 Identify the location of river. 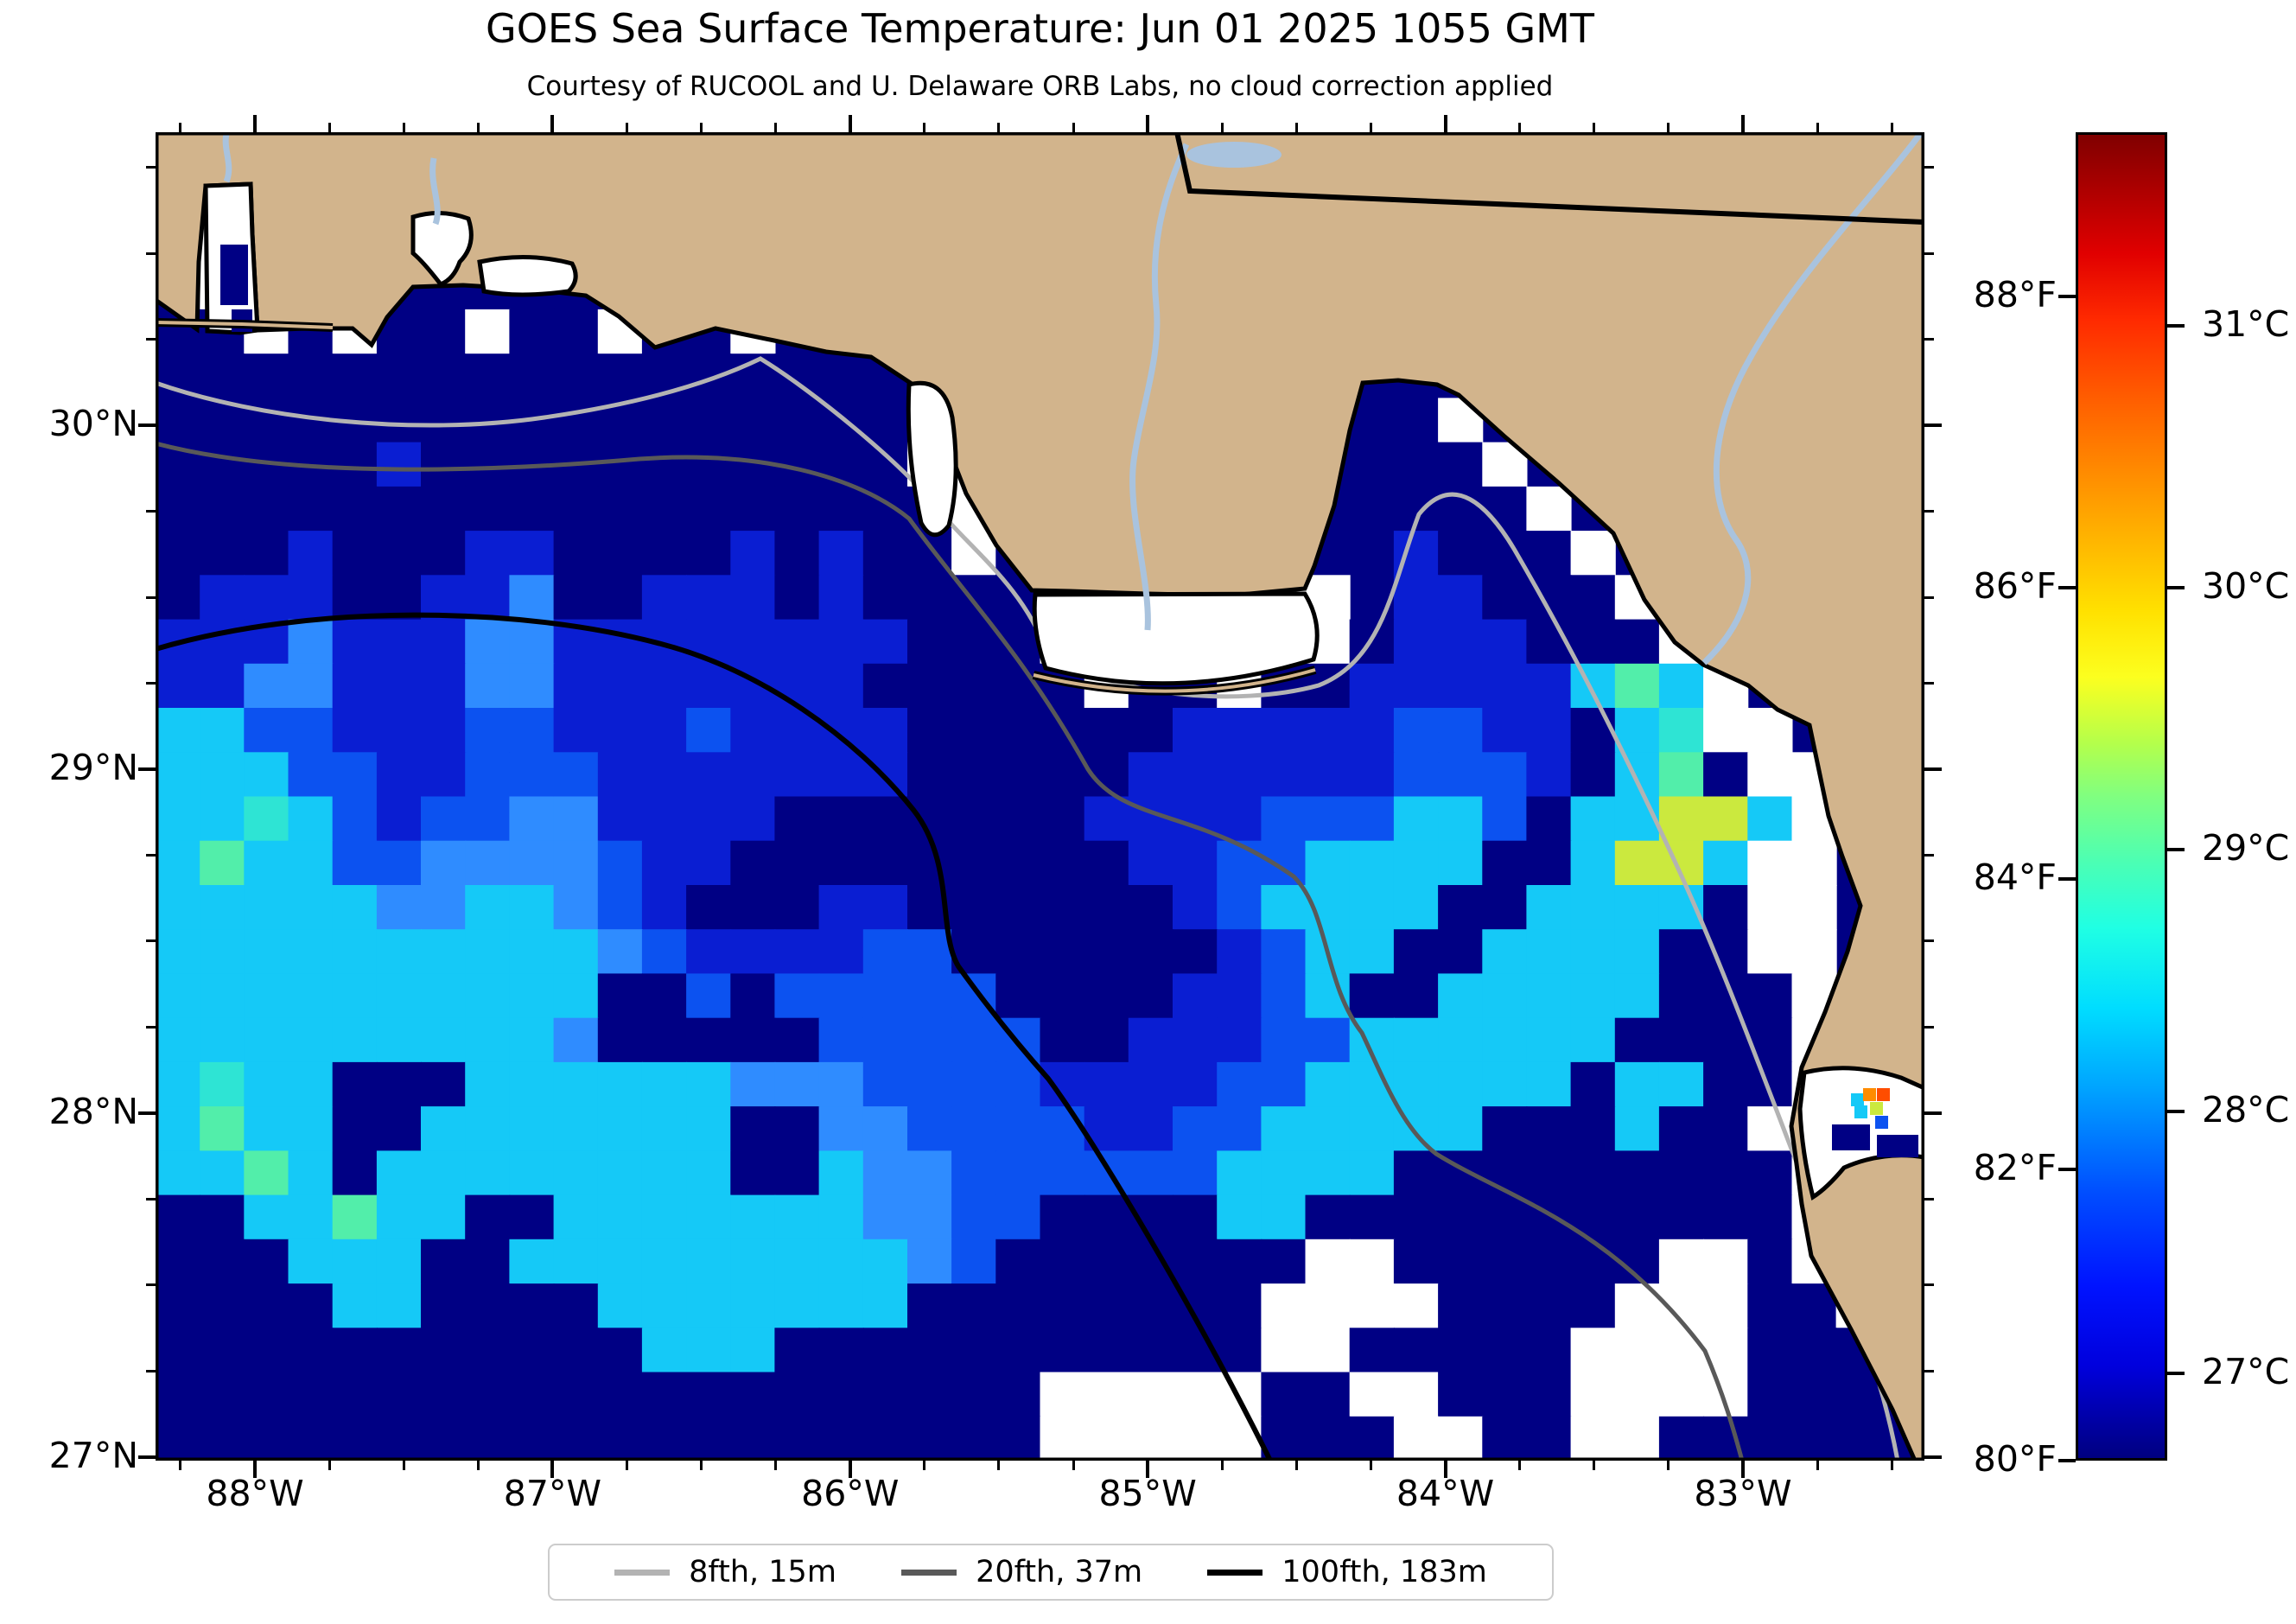
(435, 191).